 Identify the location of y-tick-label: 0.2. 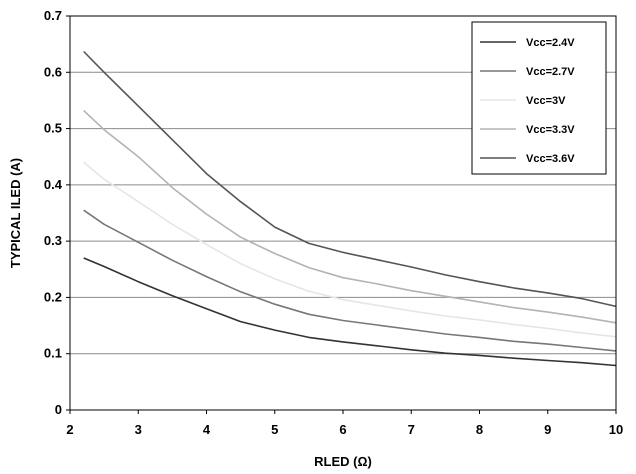
(53, 296).